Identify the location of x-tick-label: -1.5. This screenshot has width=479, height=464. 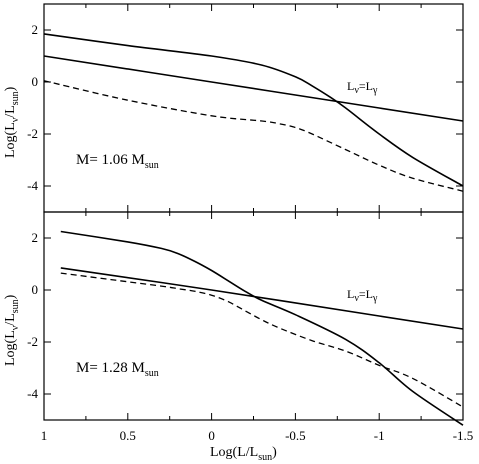
(463, 435).